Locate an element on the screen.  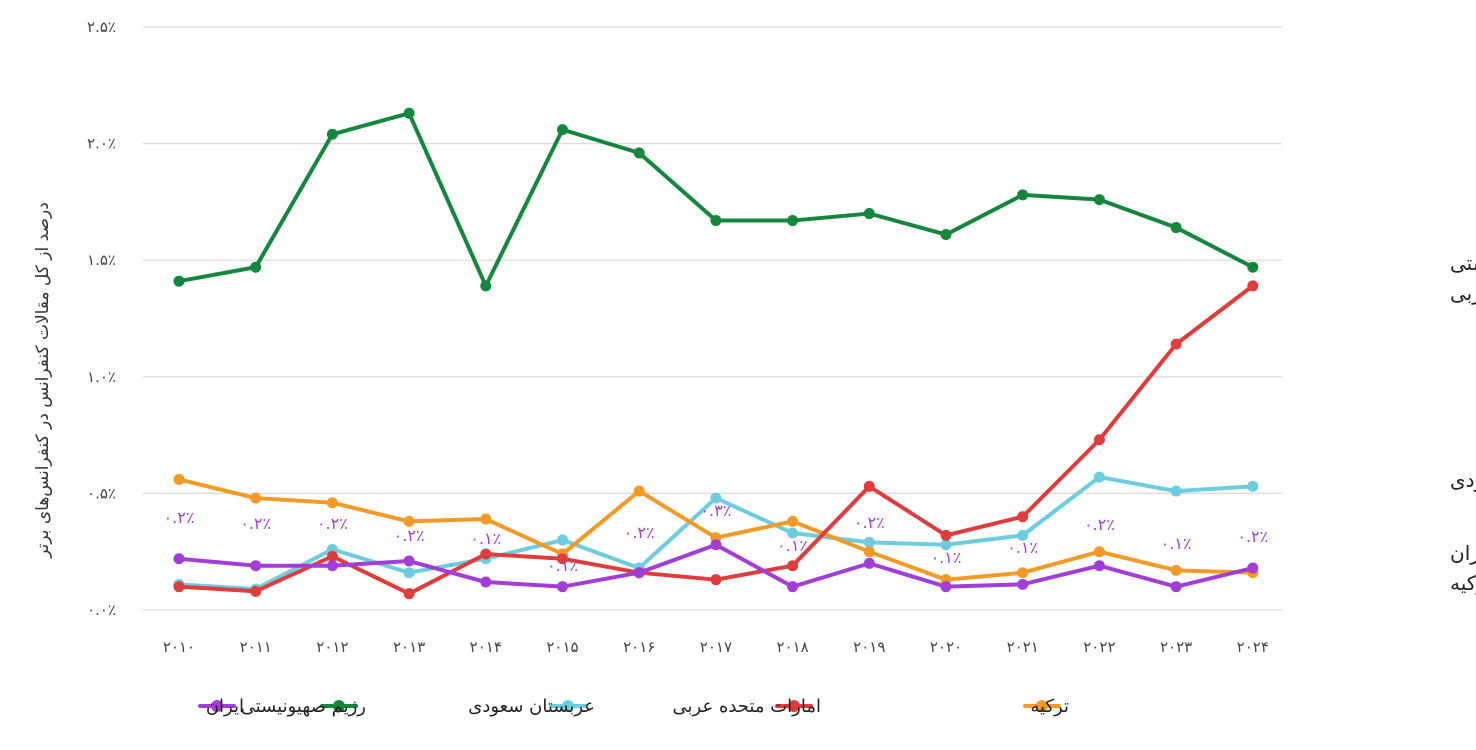
legend-item: امارات متحده عربی is located at coordinates (747, 706).